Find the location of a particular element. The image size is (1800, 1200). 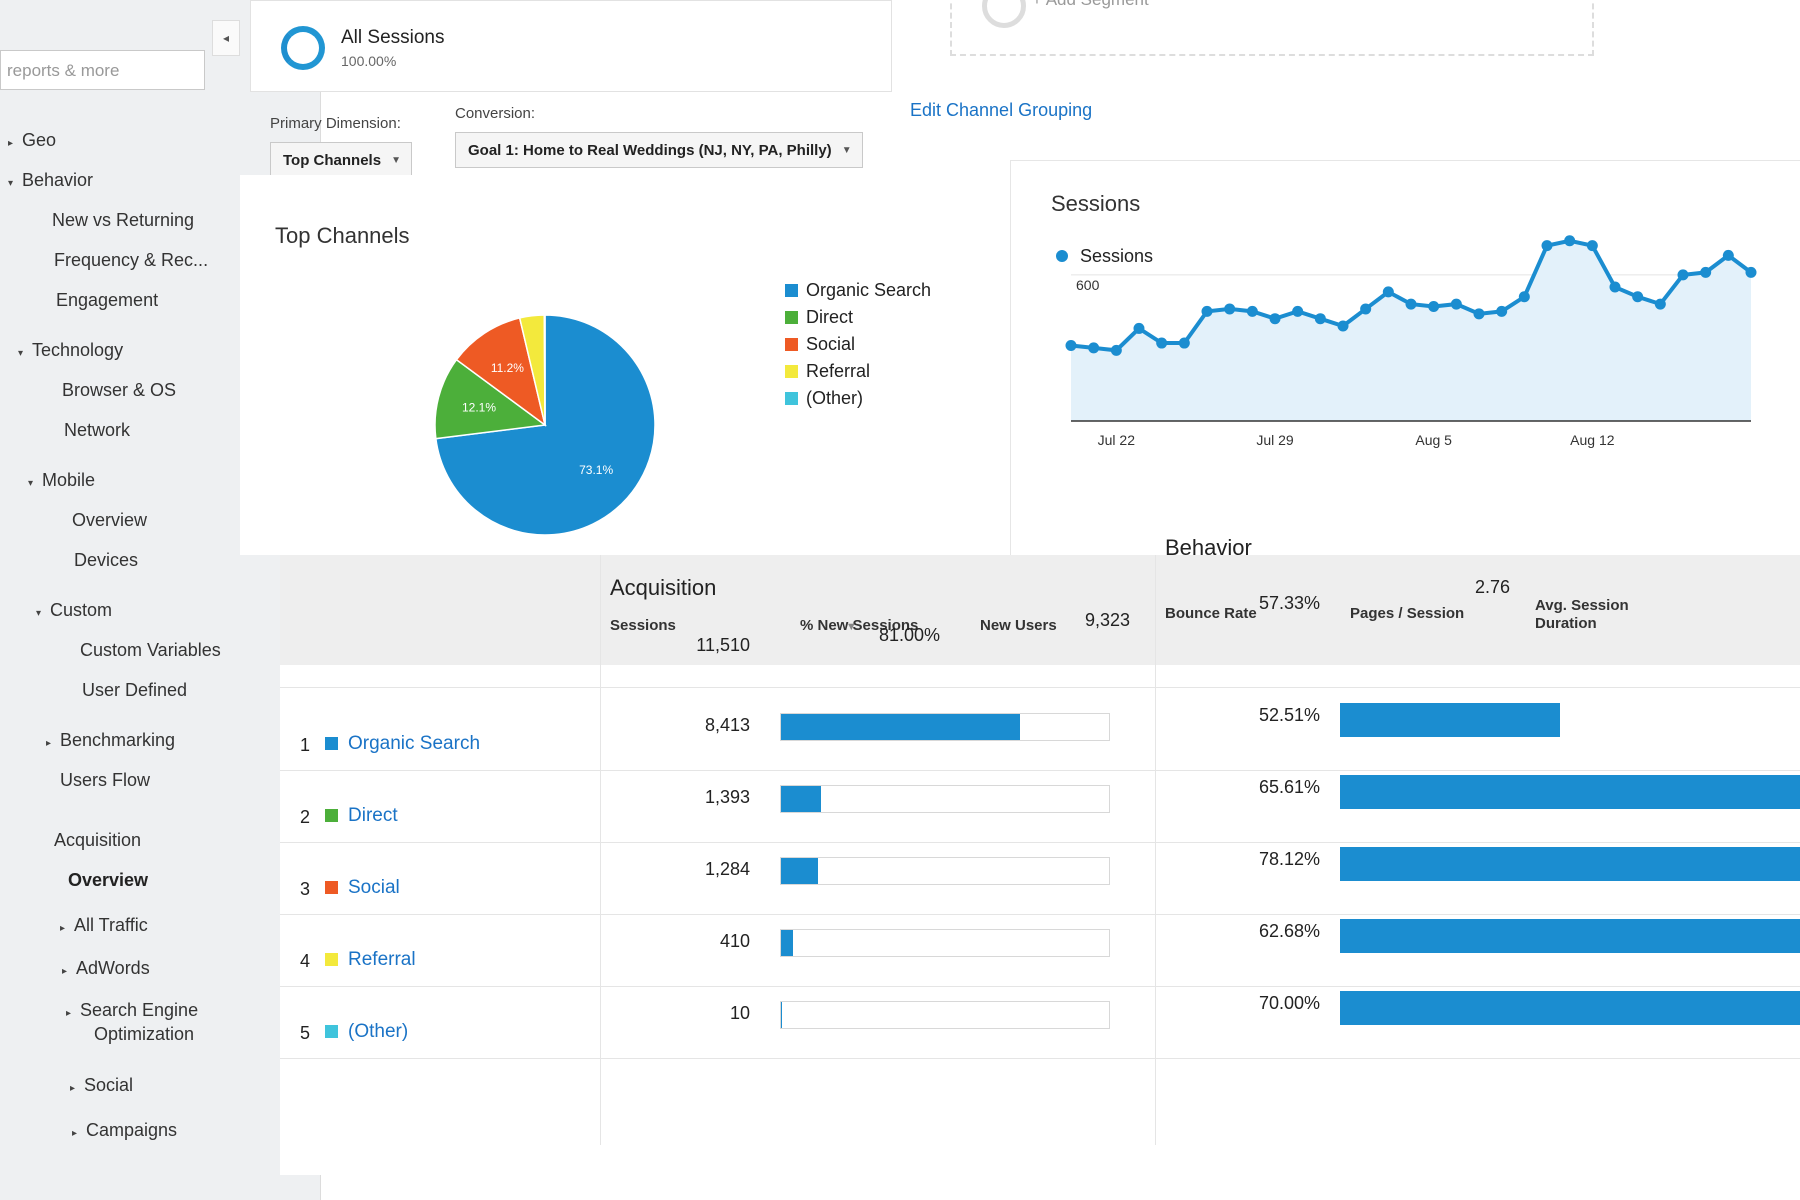

sidebar-item-search-engine: ▸ Search Engine is located at coordinates (132, 1010).